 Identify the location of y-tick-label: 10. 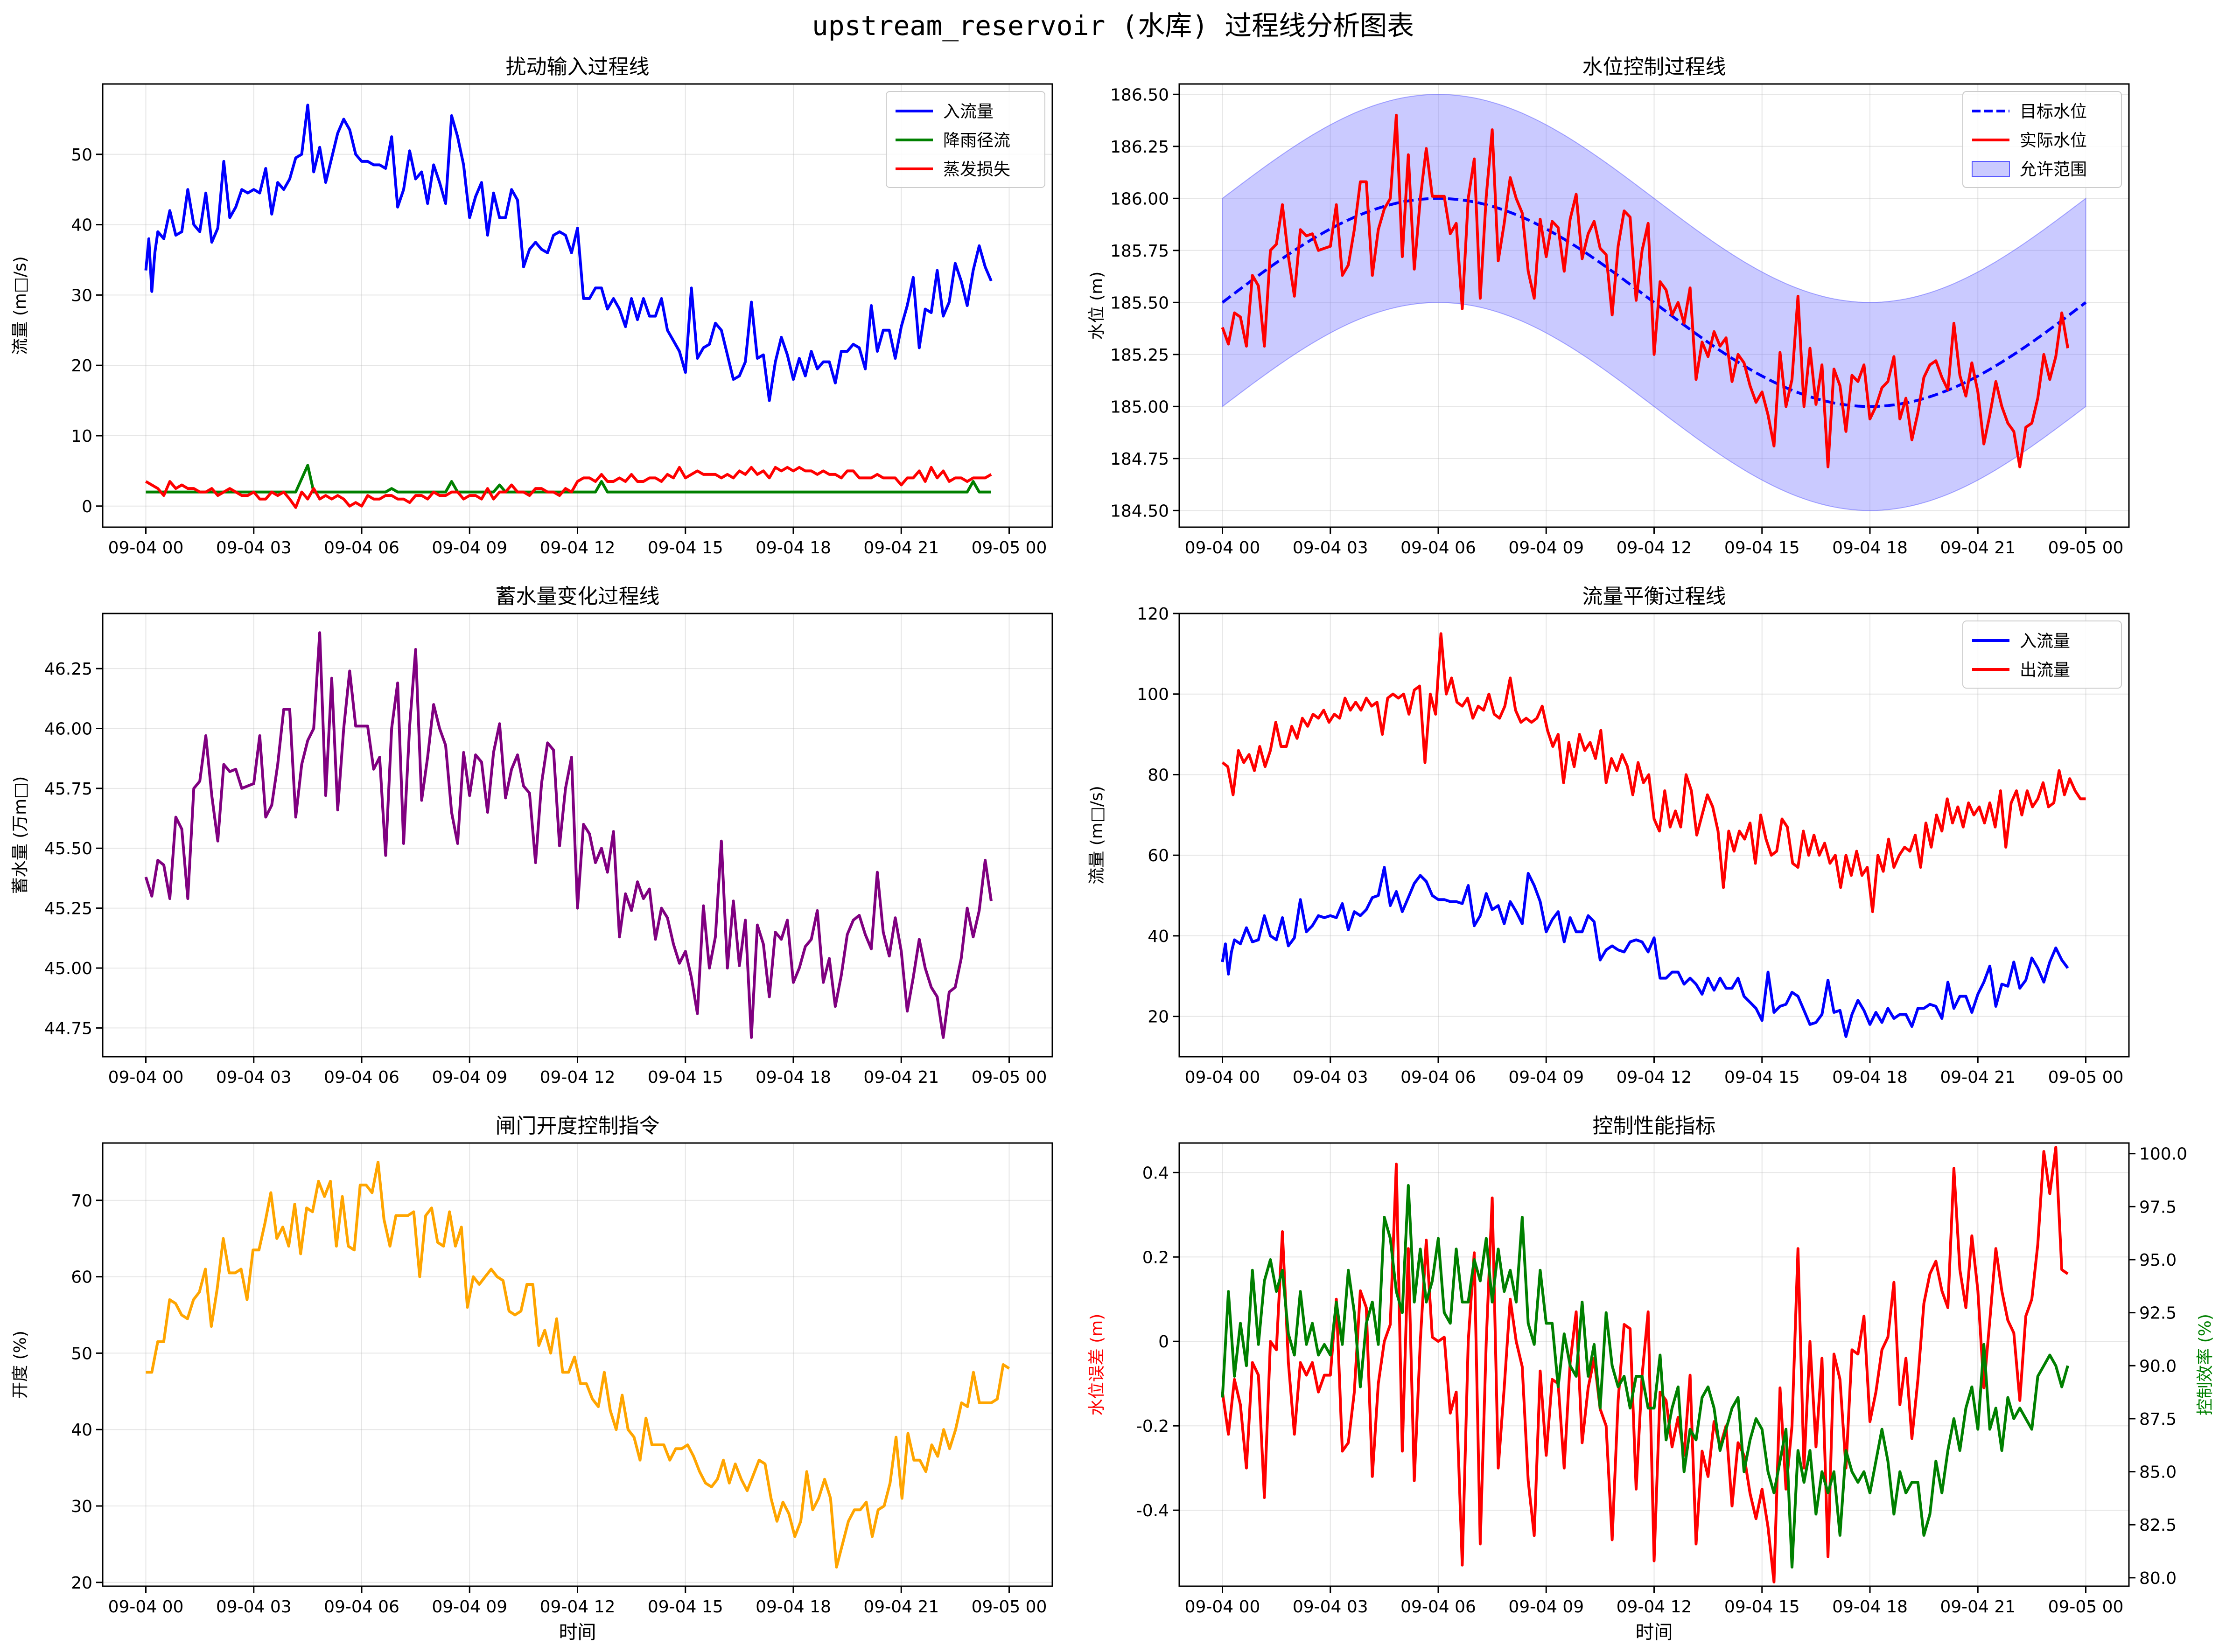
(81, 437).